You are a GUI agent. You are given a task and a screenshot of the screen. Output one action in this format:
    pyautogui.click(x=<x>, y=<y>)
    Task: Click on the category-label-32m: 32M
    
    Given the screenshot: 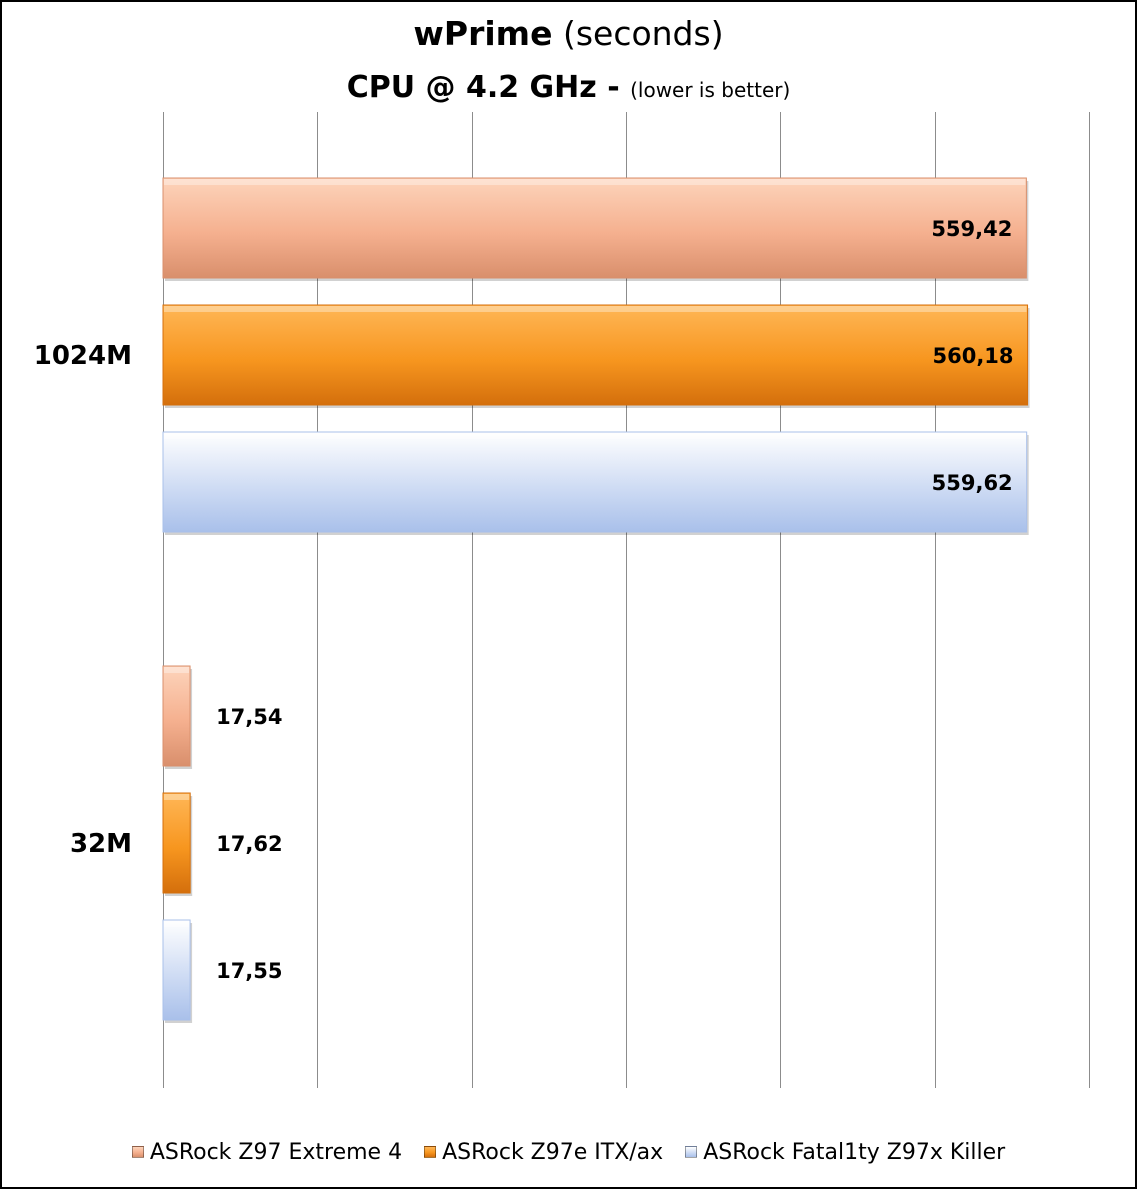 What is the action you would take?
    pyautogui.click(x=101, y=844)
    